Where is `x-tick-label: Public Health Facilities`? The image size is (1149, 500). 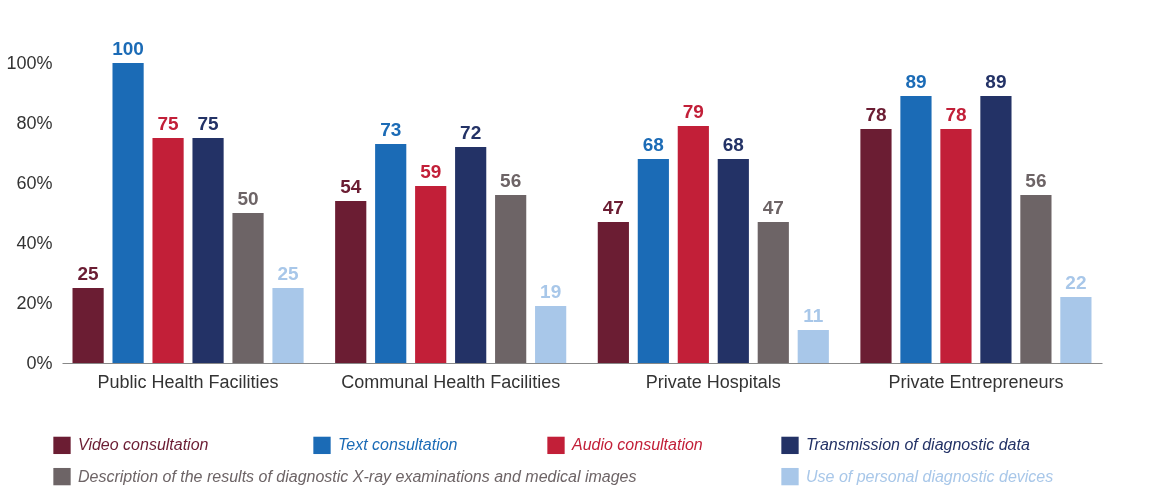 x-tick-label: Public Health Facilities is located at coordinates (188, 381).